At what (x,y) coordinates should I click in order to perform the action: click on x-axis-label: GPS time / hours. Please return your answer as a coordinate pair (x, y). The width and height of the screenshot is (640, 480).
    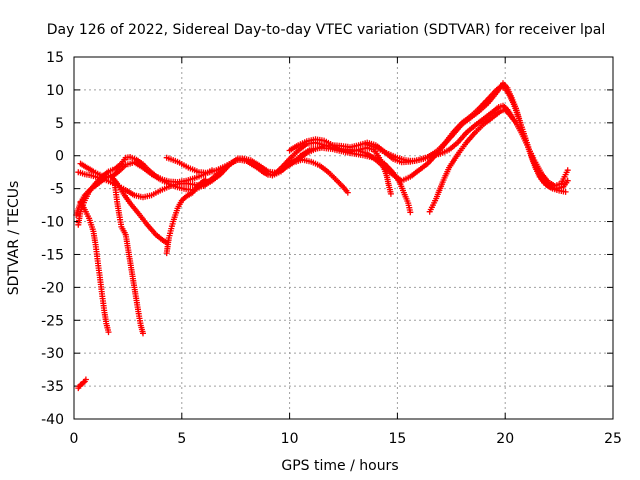
    Looking at the image, I should click on (339, 466).